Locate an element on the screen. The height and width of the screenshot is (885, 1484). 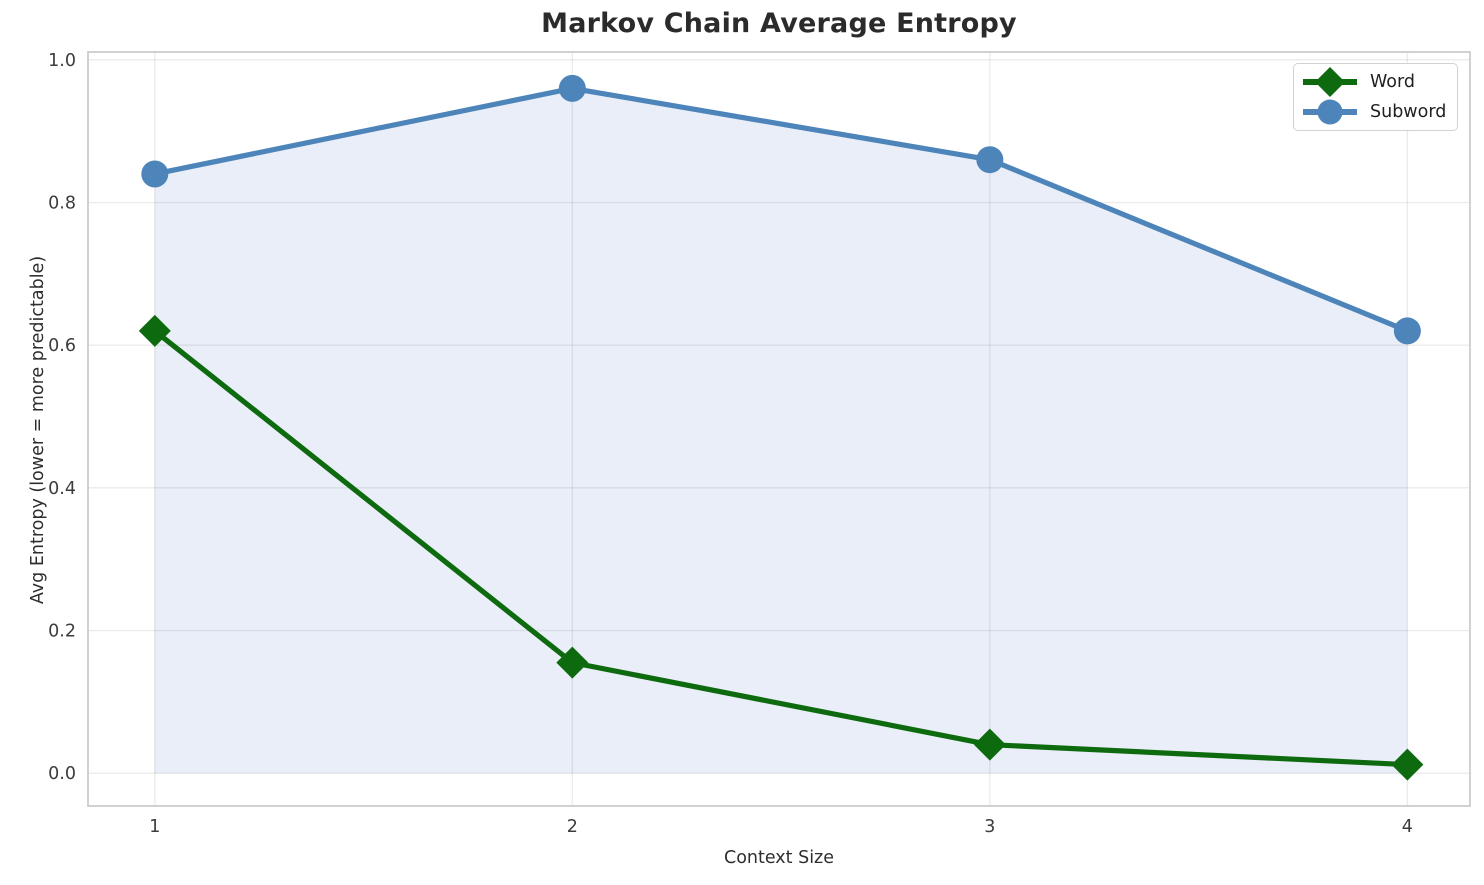
x-tick-label: 4 is located at coordinates (1407, 827).